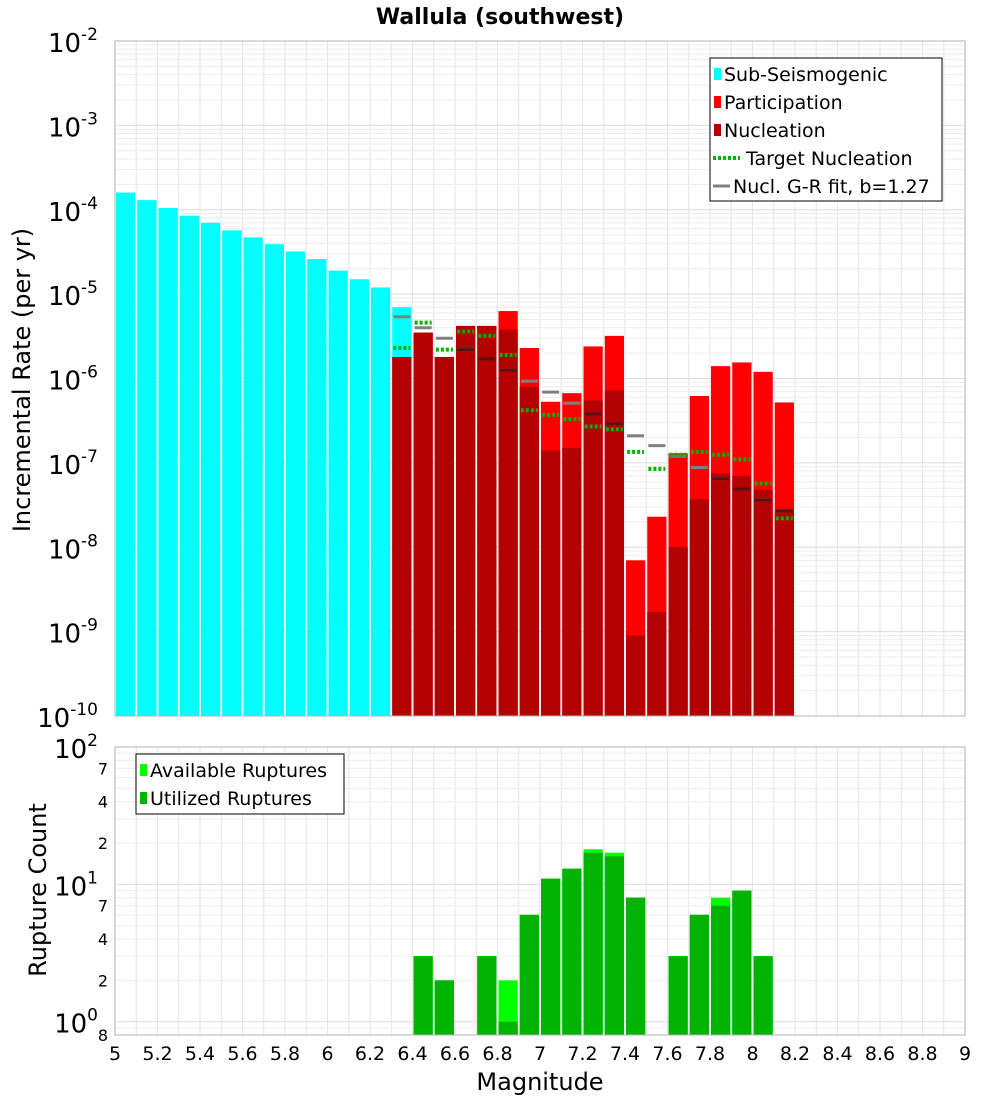 This screenshot has width=1000, height=1100. I want to click on chart-title: Wallula (southwest), so click(500, 17).